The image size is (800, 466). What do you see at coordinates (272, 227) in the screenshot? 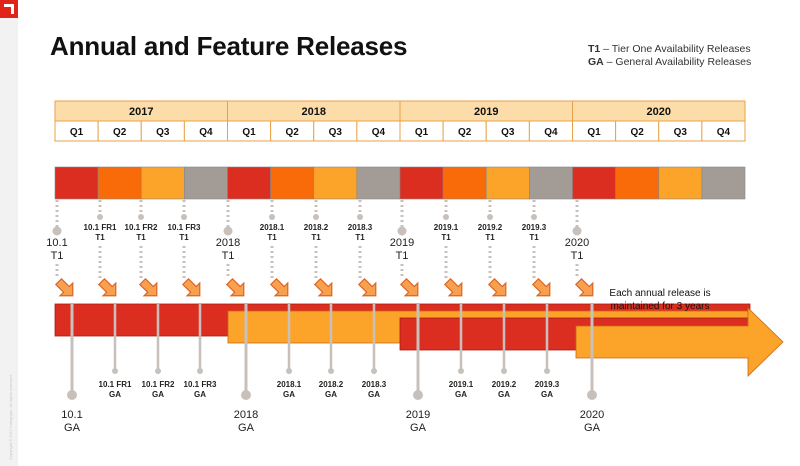
I see `t1-release-label: 2018.1` at bounding box center [272, 227].